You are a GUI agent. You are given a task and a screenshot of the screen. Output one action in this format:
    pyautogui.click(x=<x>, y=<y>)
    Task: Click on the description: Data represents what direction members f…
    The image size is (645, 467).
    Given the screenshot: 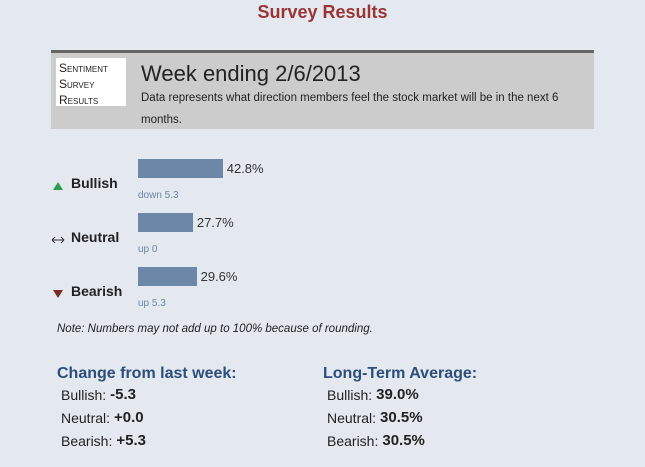 What is the action you would take?
    pyautogui.click(x=350, y=109)
    